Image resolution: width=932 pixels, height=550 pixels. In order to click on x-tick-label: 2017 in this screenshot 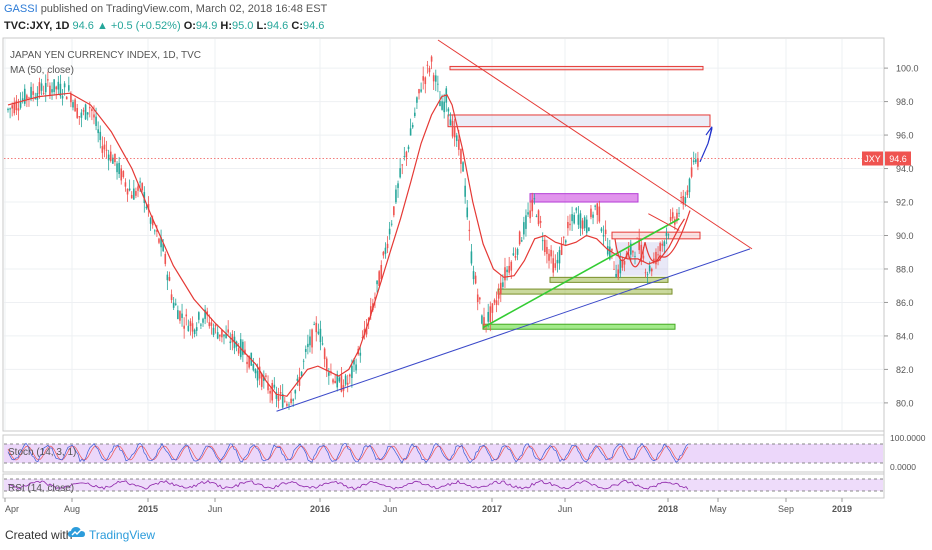, I will do `click(492, 509)`.